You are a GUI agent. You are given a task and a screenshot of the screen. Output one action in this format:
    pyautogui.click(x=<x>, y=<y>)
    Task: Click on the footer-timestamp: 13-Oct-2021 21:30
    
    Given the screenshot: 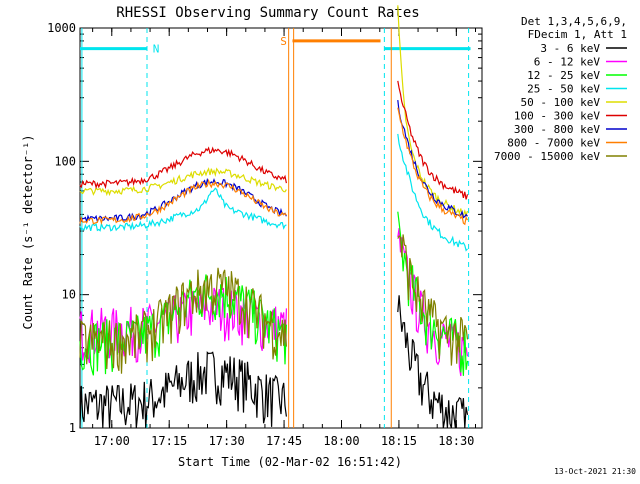 What is the action you would take?
    pyautogui.click(x=595, y=471)
    